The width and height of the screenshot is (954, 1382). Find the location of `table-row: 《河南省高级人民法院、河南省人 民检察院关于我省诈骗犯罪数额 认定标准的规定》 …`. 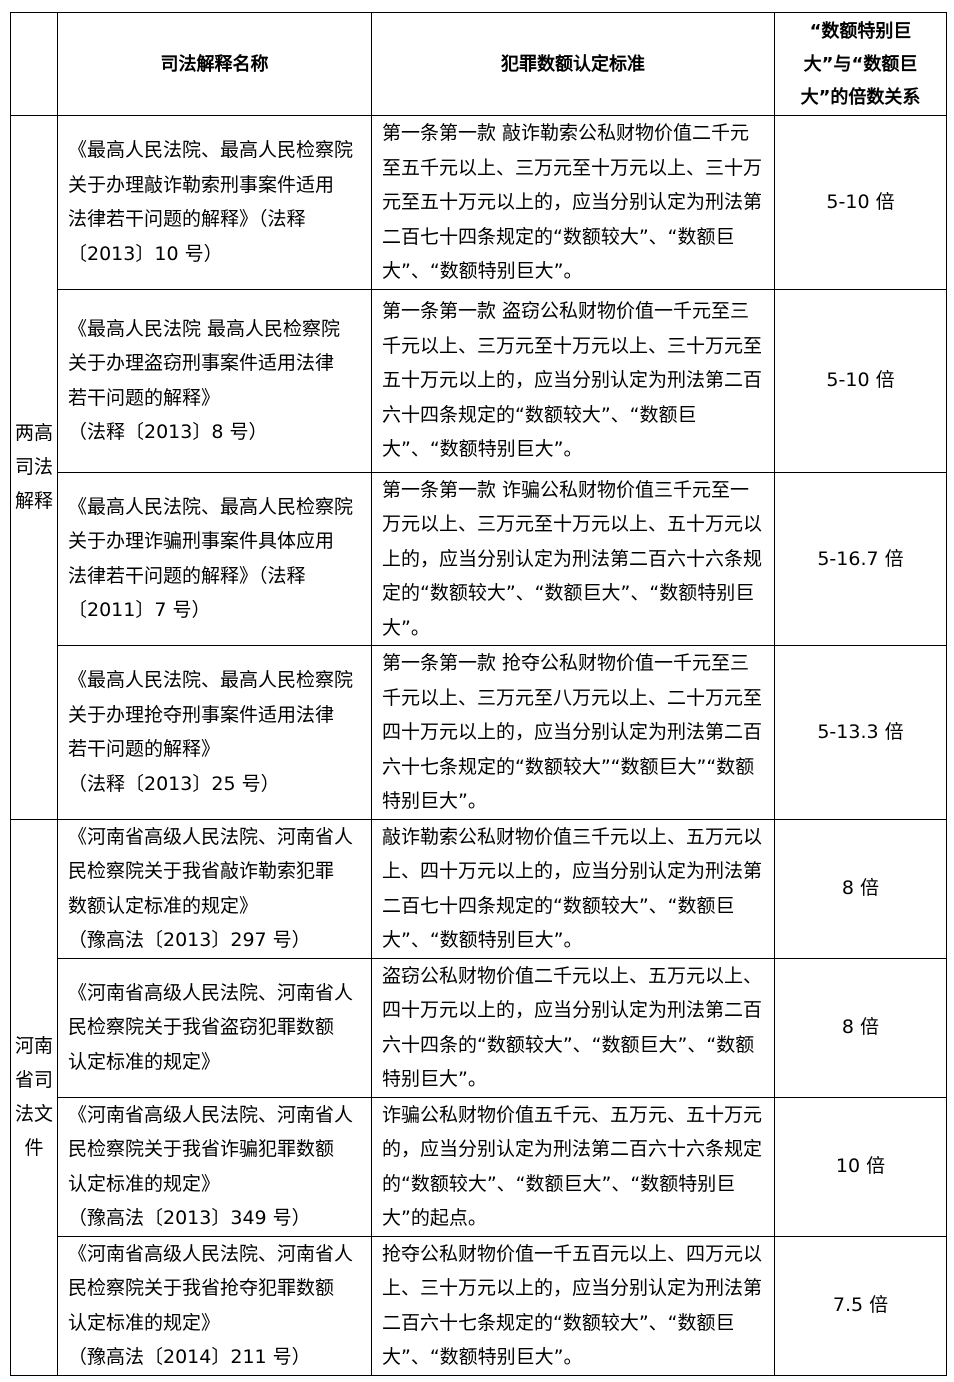

table-row: 《河南省高级人民法院、河南省人 民检察院关于我省诈骗犯罪数额 认定标准的规定》 … is located at coordinates (479, 1166).